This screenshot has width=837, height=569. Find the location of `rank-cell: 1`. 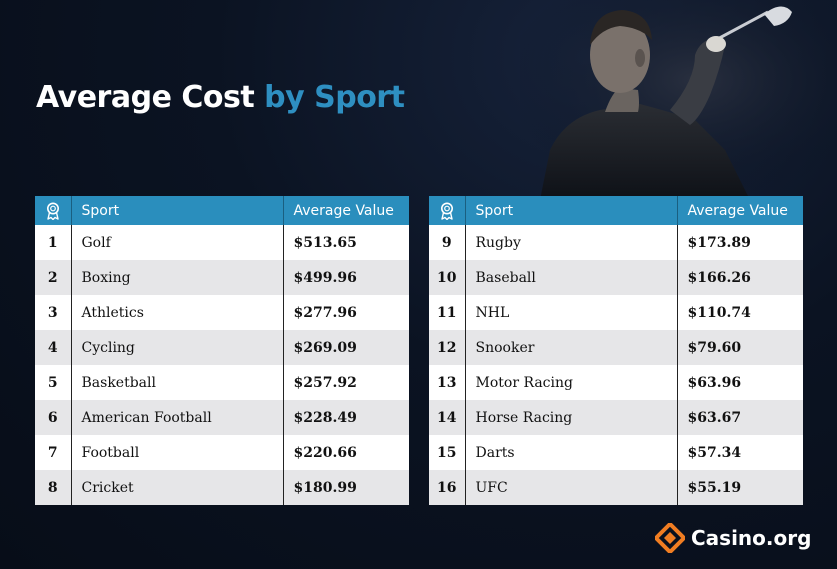

rank-cell: 1 is located at coordinates (53, 242).